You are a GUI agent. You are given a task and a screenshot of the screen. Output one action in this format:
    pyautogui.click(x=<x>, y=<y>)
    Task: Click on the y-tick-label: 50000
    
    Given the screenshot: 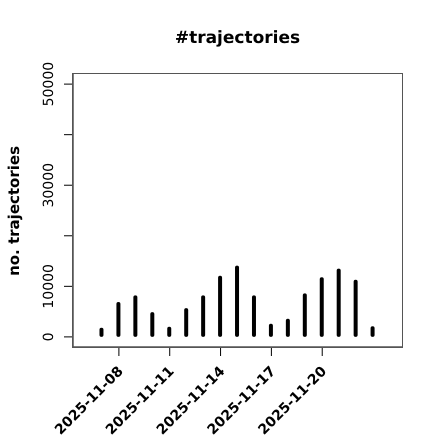 What is the action you would take?
    pyautogui.click(x=49, y=84)
    